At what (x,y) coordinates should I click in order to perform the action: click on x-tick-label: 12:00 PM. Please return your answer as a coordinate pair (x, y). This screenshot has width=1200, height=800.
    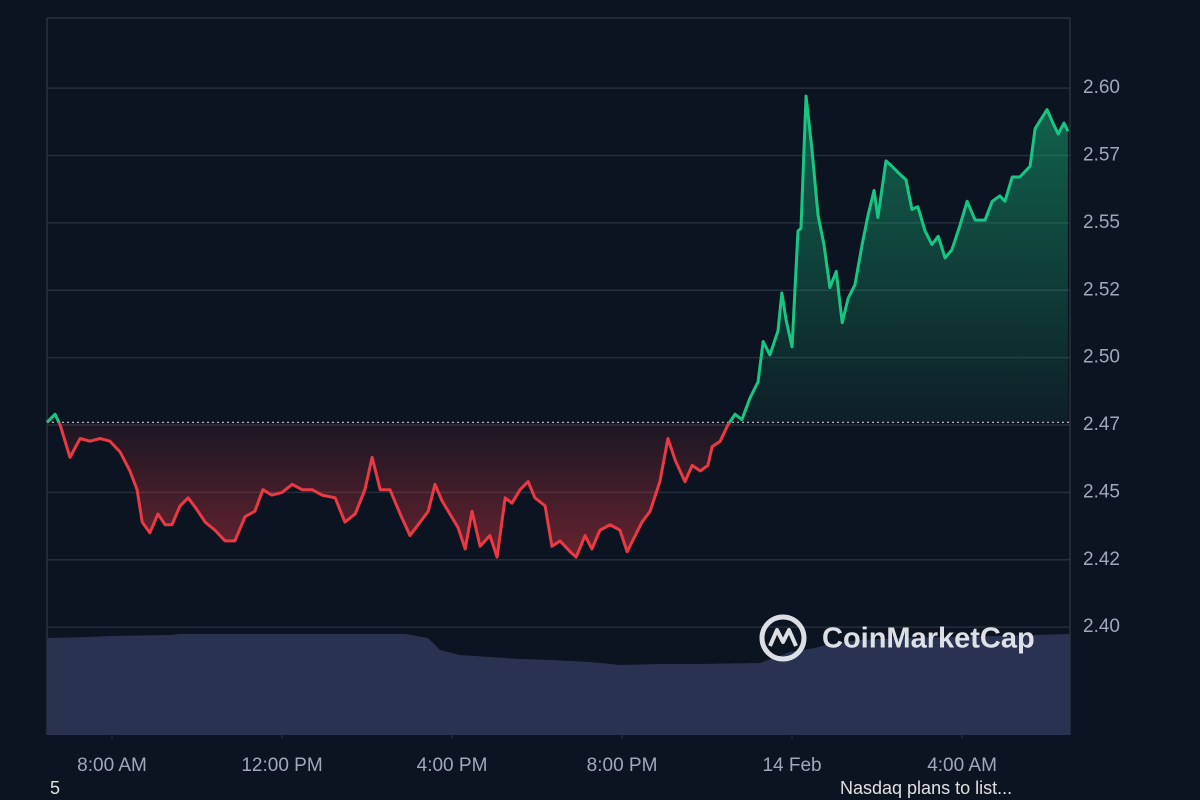
    Looking at the image, I should click on (281, 765).